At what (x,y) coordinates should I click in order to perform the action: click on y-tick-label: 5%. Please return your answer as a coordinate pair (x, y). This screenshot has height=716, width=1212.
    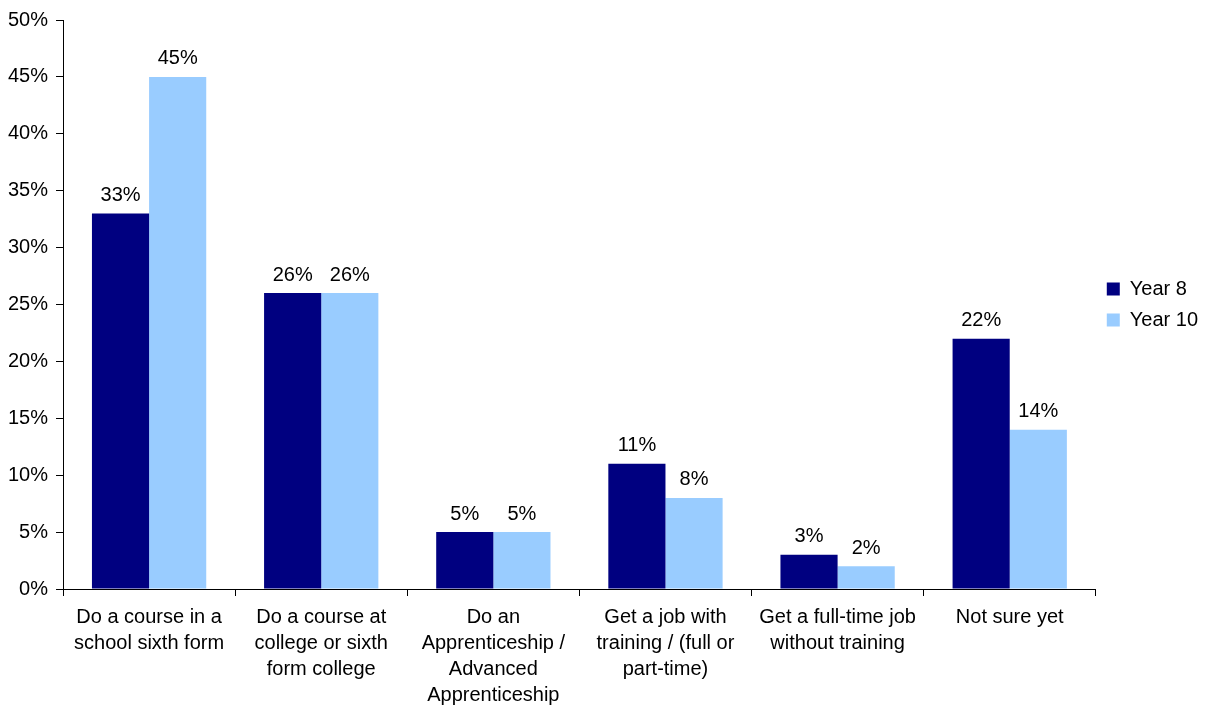
    Looking at the image, I should click on (34, 530).